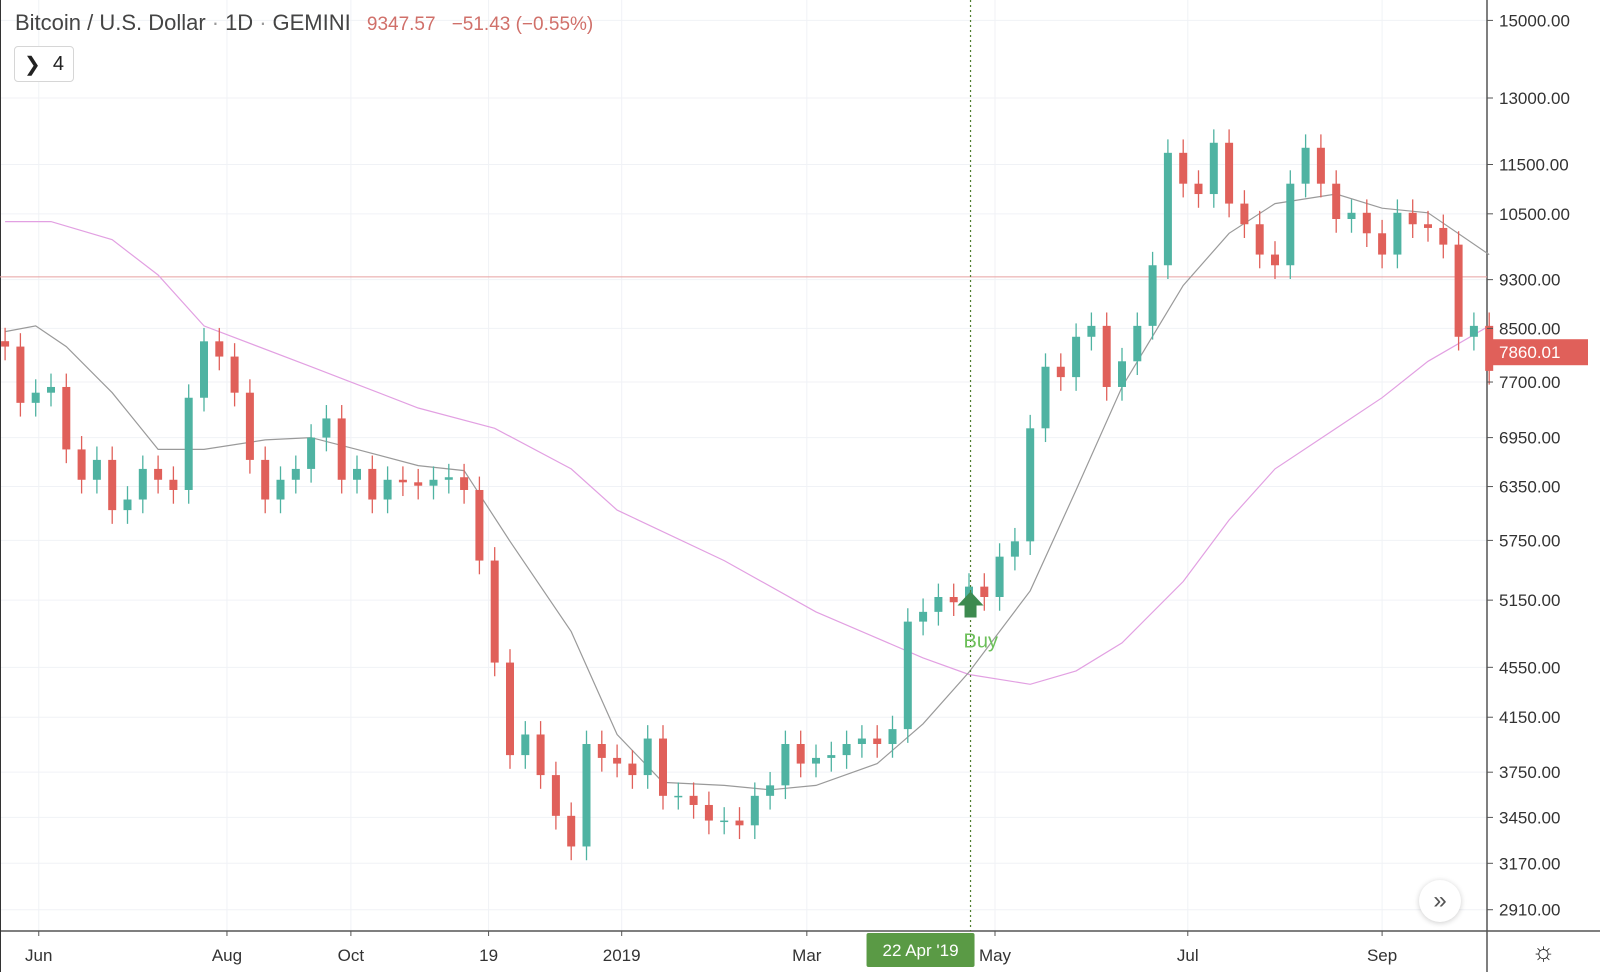 This screenshot has width=1600, height=972. What do you see at coordinates (921, 950) in the screenshot?
I see `crosshair-date-label: 22 Apr '19` at bounding box center [921, 950].